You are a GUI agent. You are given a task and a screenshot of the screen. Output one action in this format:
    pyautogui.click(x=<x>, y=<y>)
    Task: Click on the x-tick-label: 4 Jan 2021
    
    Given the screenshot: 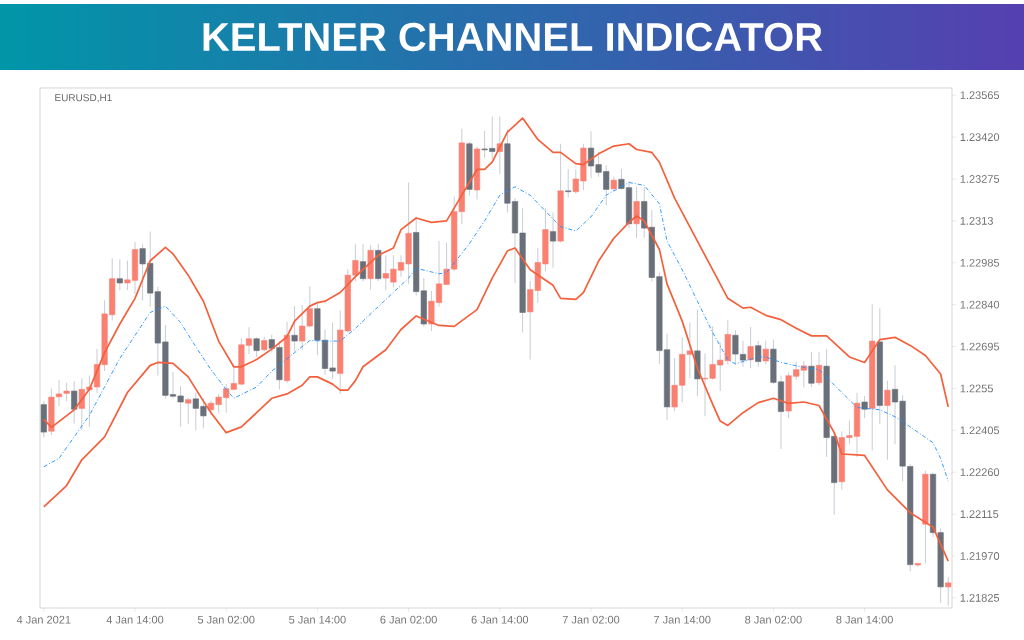 What is the action you would take?
    pyautogui.click(x=43, y=619)
    